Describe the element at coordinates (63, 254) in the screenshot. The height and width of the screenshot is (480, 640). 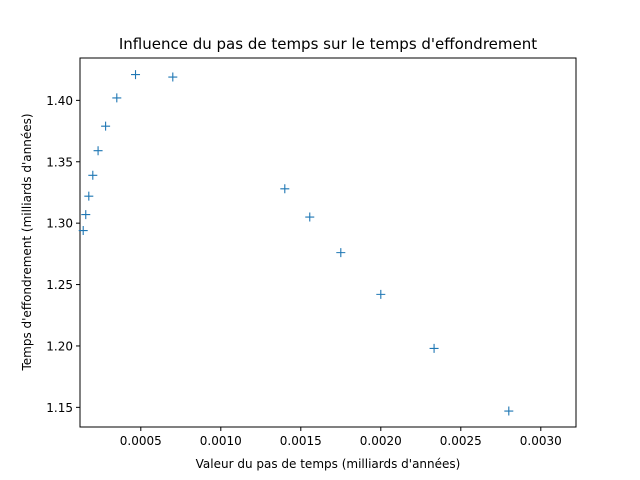
I see `y-axis-ticks: 1.15 1.20 1.25 1.30 1.35 1.40` at that location.